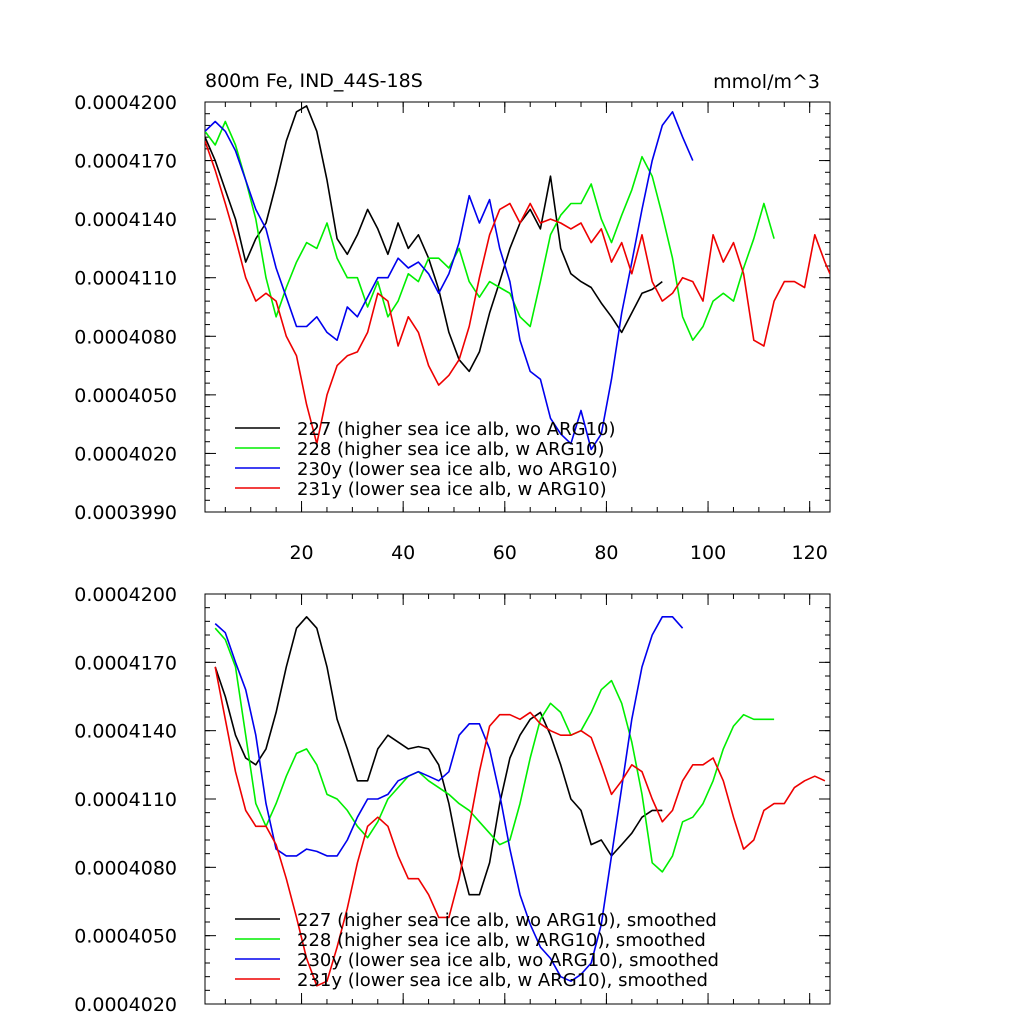 The image size is (1024, 1024). What do you see at coordinates (125, 513) in the screenshot?
I see `y-tick-label: 0.0003990` at bounding box center [125, 513].